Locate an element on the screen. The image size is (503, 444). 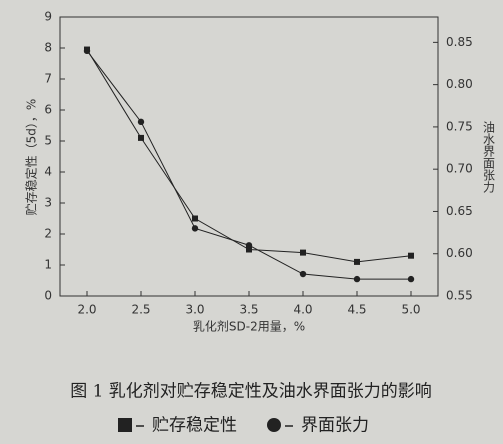
x-tick-label: 2.0 is located at coordinates (86, 310).